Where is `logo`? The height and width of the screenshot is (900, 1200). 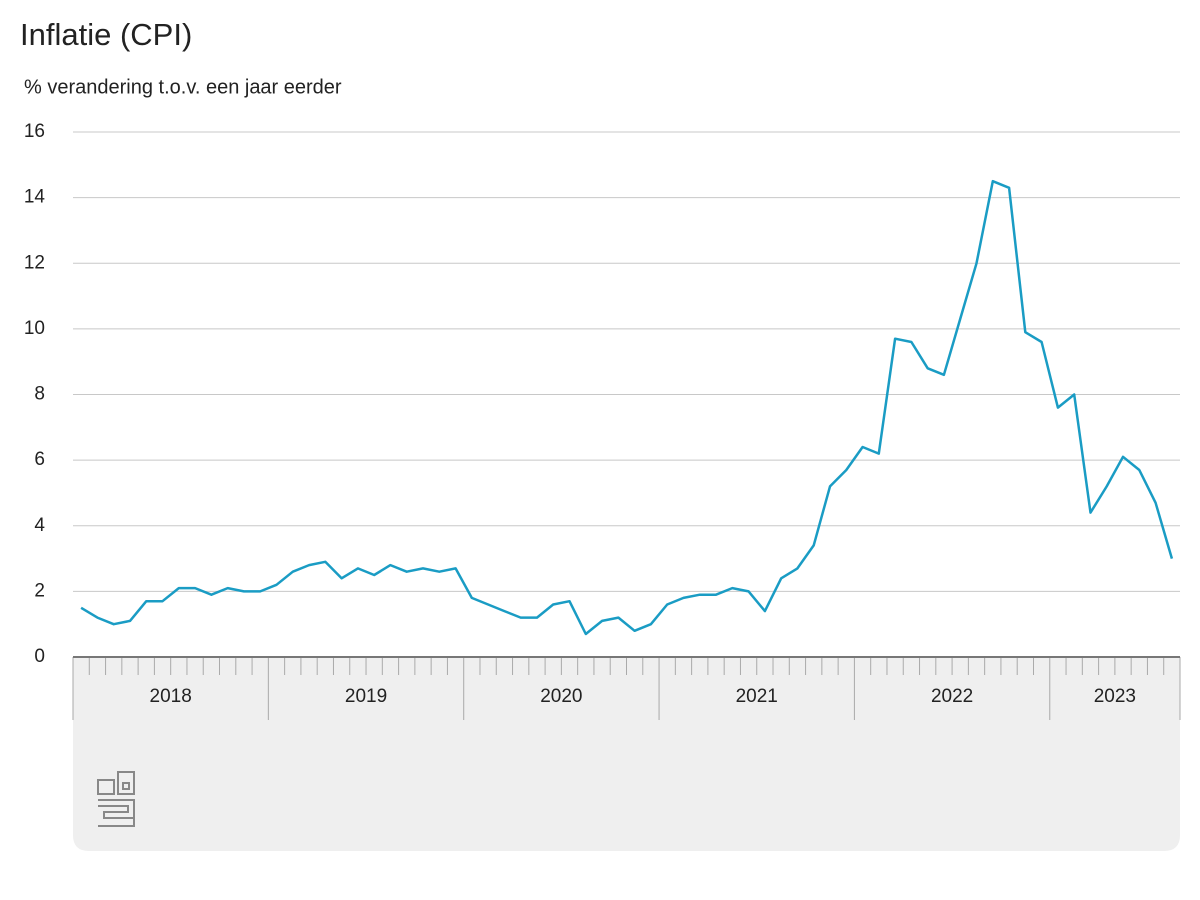
logo is located at coordinates (116, 799).